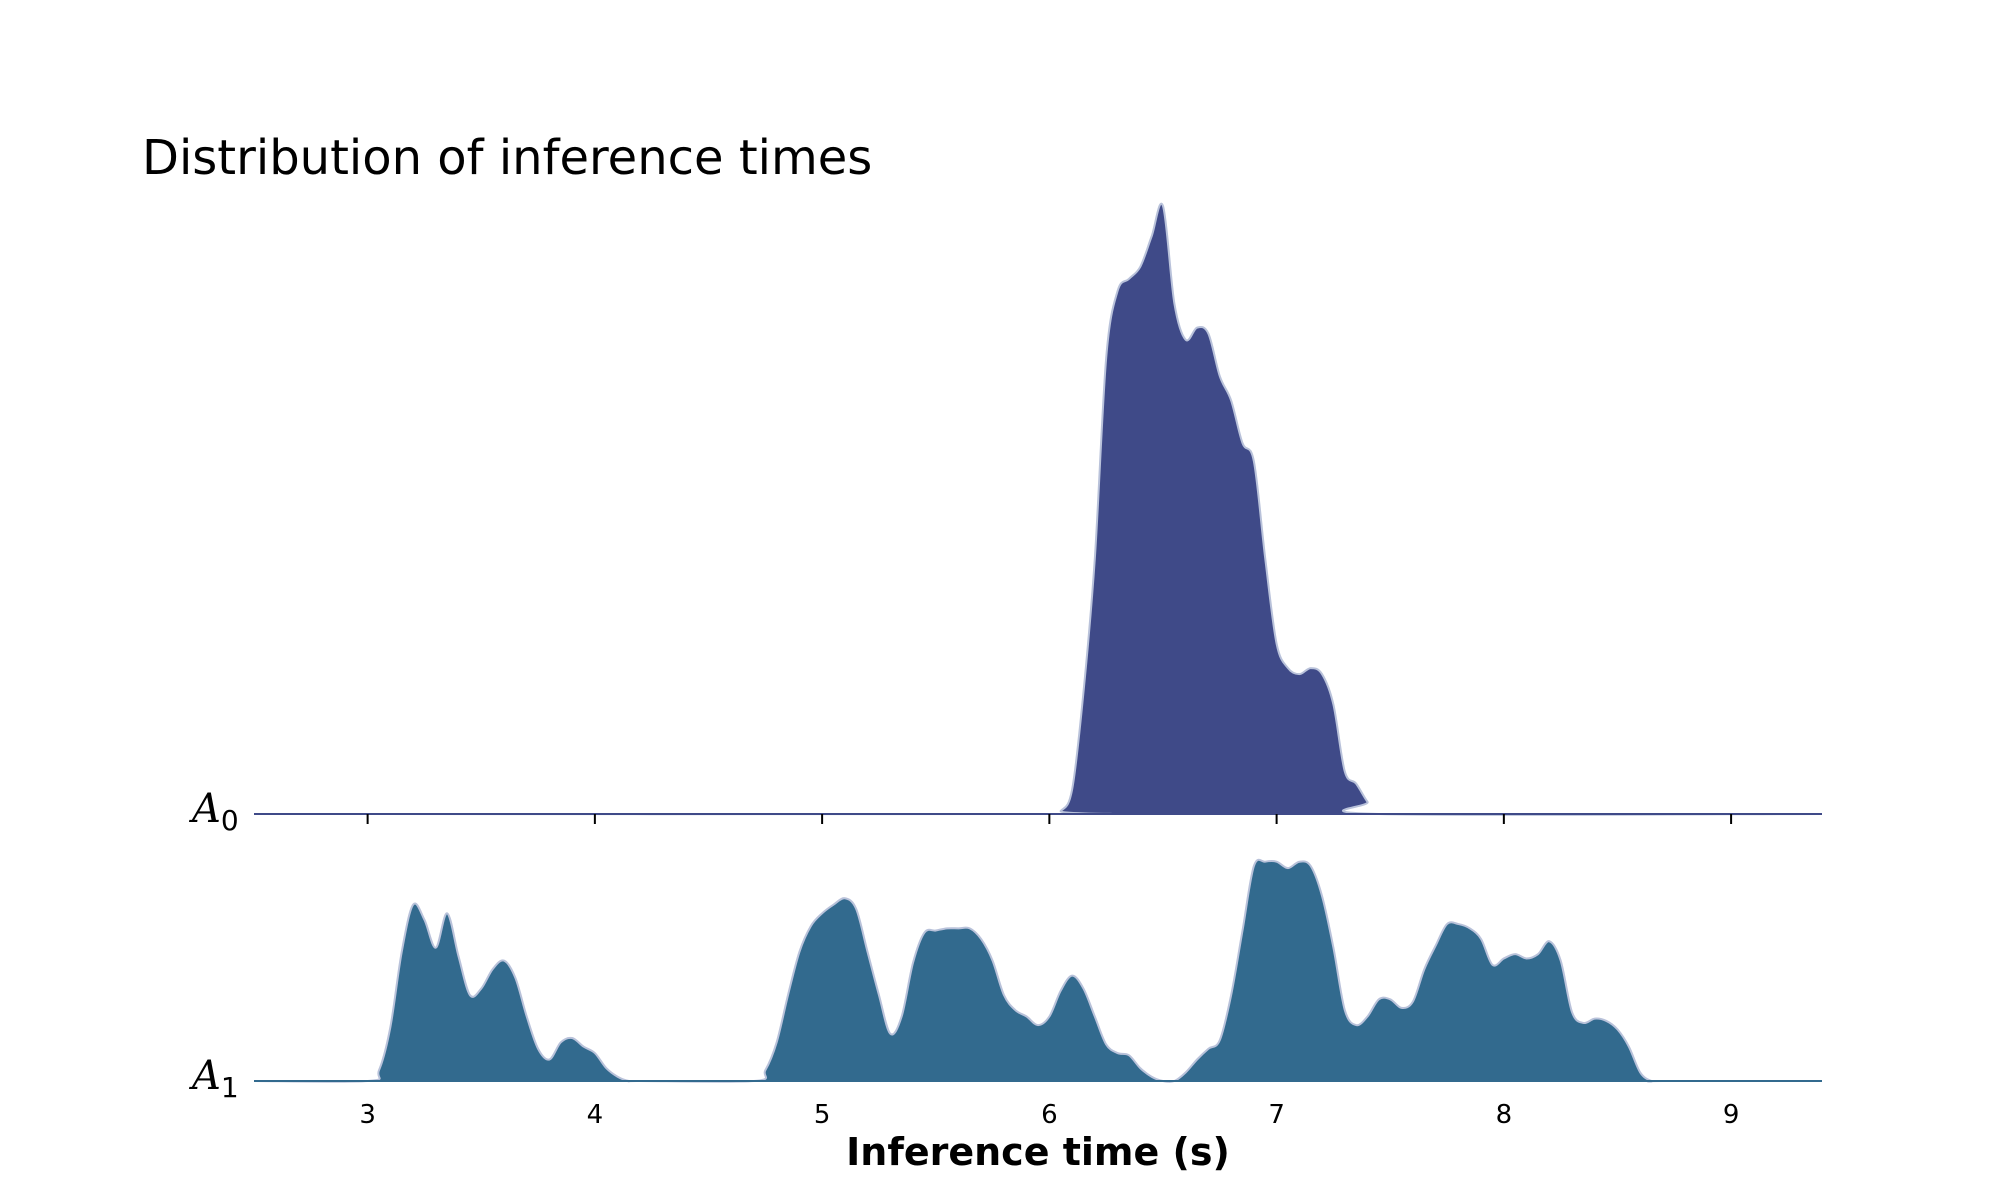 Image resolution: width=2000 pixels, height=1200 pixels. I want to click on chart-title: Distribution of inference times, so click(507, 158).